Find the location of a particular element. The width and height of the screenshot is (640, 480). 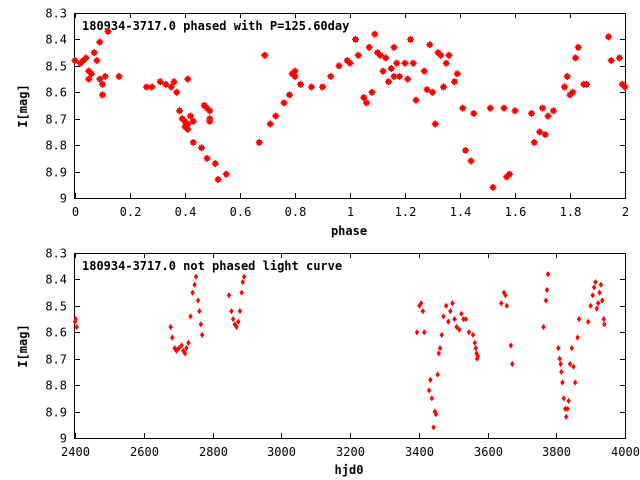

x-tick-label: 0.4 is located at coordinates (186, 212).